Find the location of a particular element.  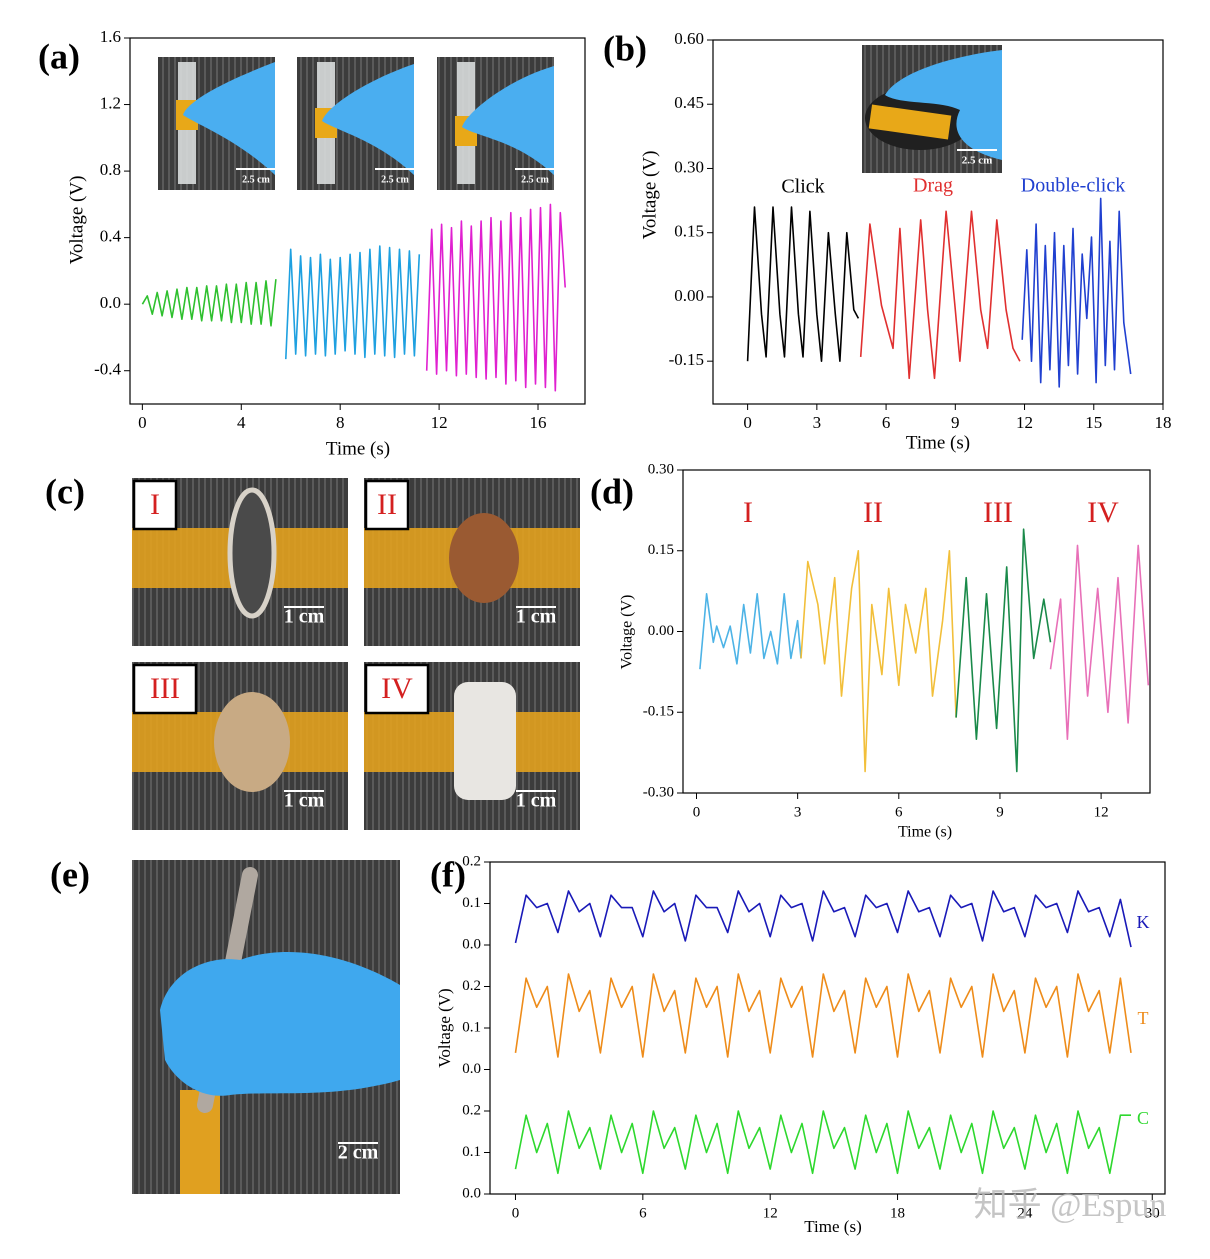

y-tick-label: 0.8 is located at coordinates (110, 169).